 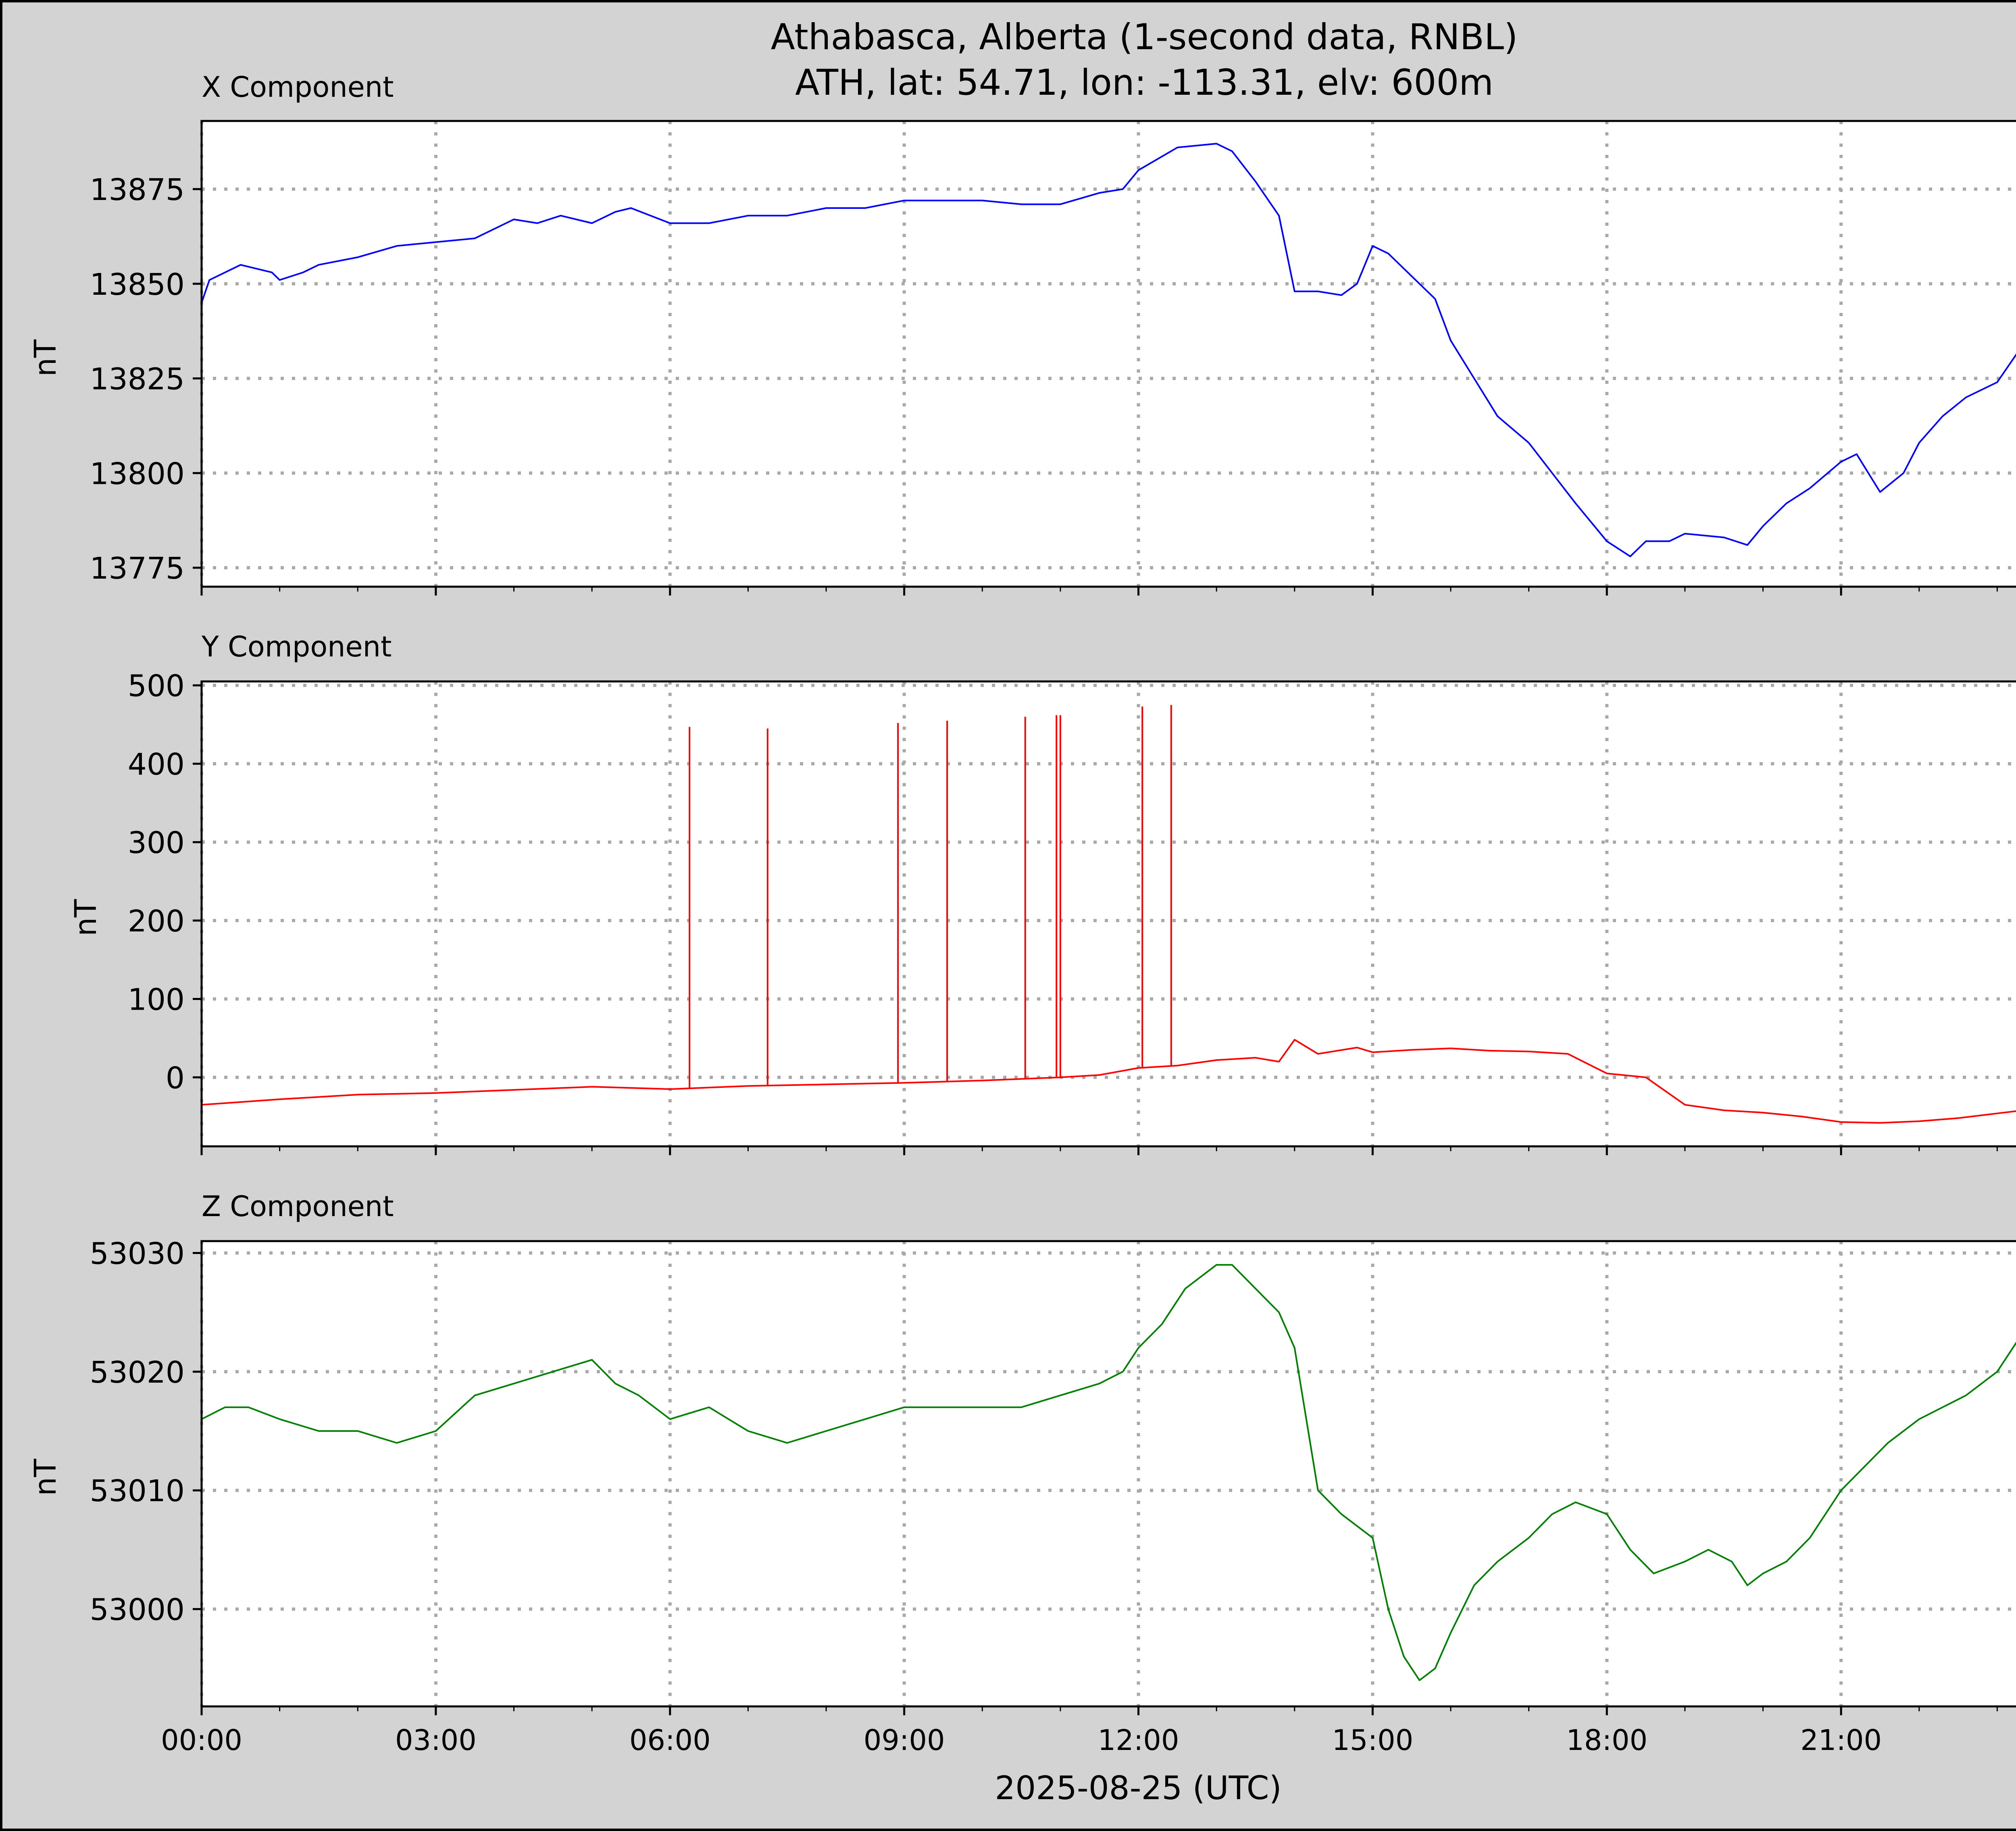 What do you see at coordinates (670, 1740) in the screenshot?
I see `x-tick-label: 06:00` at bounding box center [670, 1740].